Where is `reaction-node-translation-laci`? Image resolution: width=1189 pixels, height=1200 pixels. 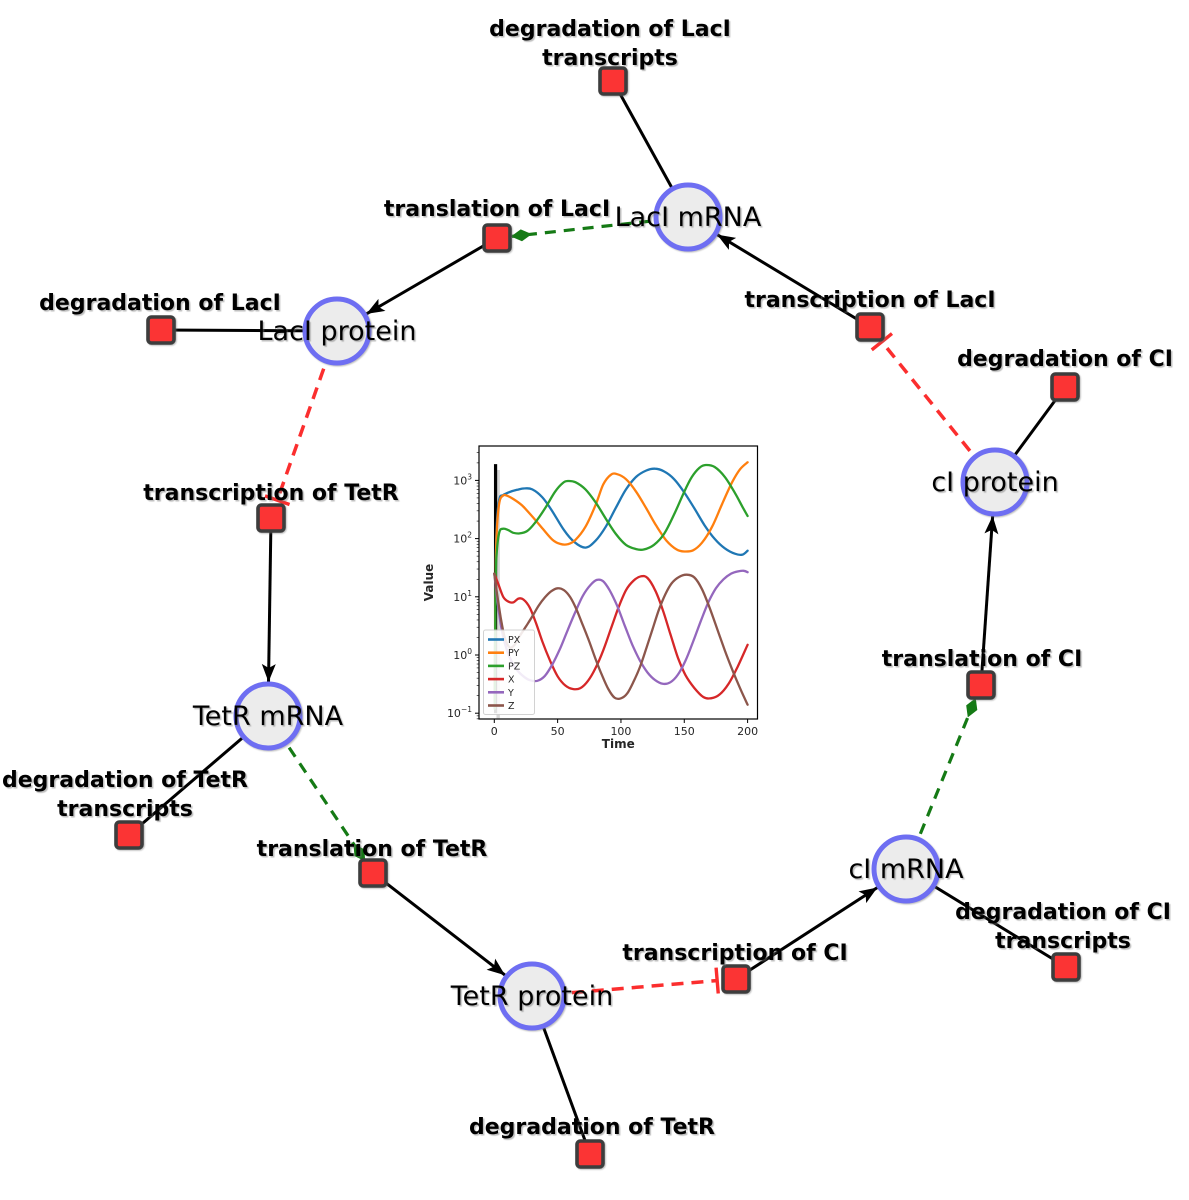
reaction-node-translation-laci is located at coordinates (497, 238).